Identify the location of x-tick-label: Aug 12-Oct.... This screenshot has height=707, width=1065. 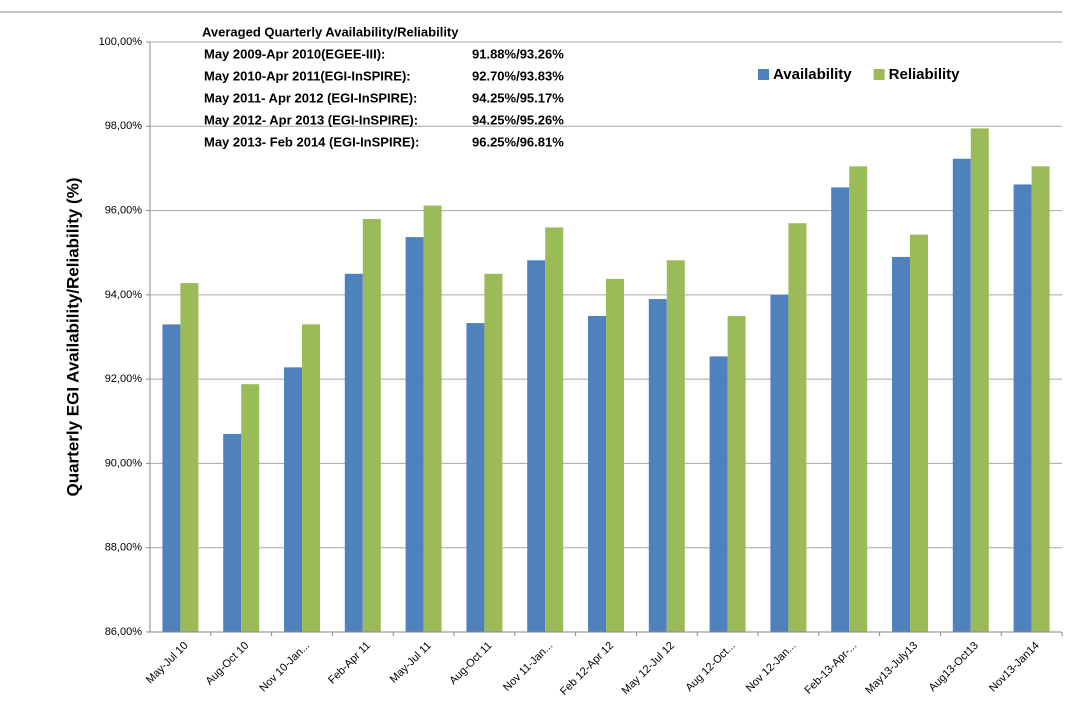
(710, 667).